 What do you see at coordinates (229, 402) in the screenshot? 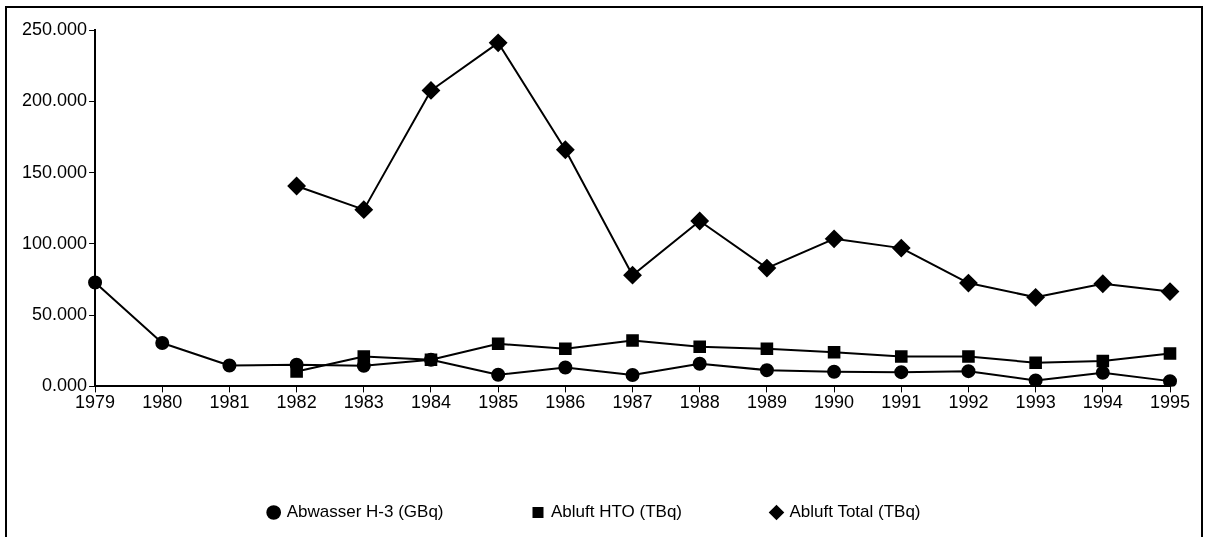
I see `x-tick-label: 1981` at bounding box center [229, 402].